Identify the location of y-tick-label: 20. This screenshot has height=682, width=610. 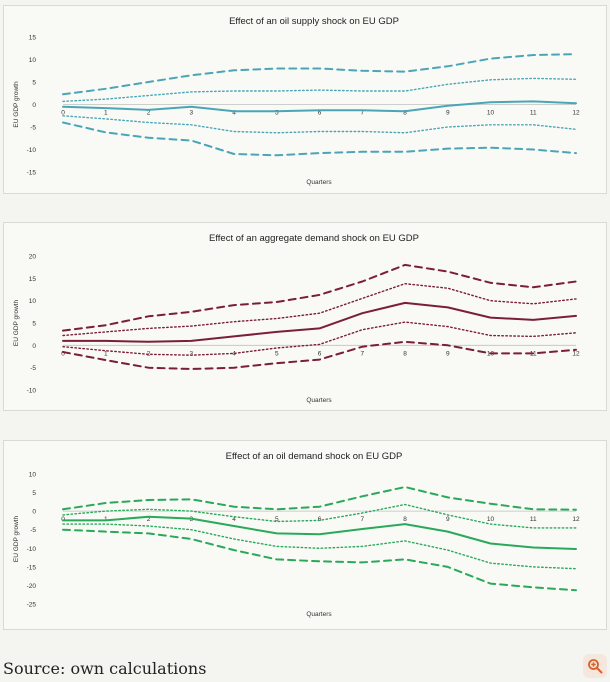
(33, 257).